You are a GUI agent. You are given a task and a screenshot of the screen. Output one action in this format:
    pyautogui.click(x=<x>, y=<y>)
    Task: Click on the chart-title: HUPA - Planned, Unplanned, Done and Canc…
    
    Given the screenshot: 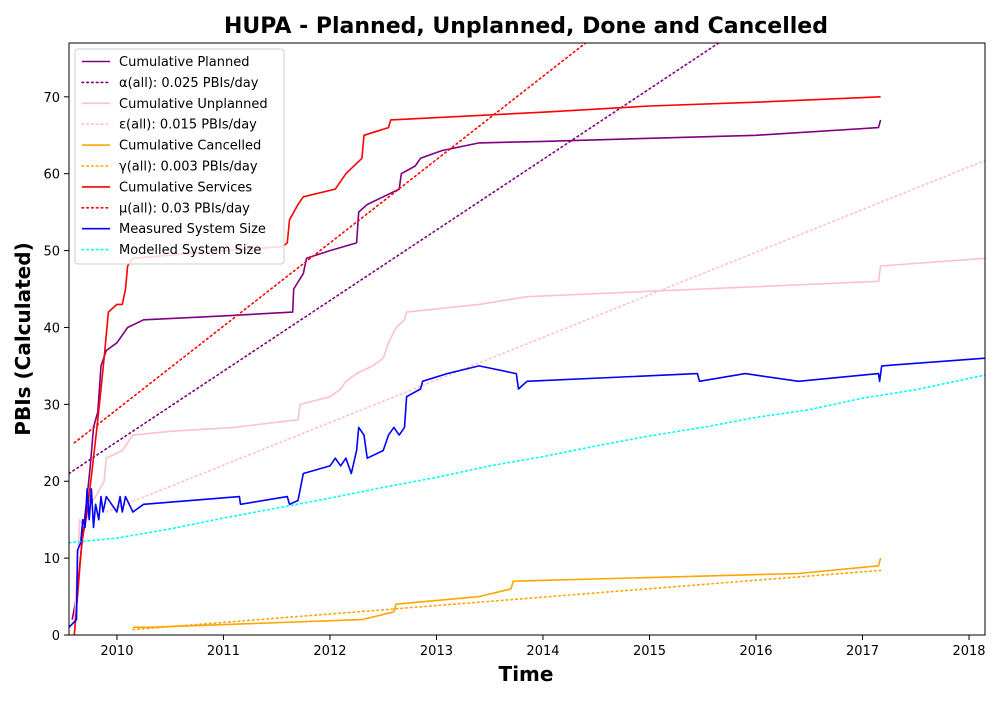 What is the action you would take?
    pyautogui.click(x=526, y=26)
    